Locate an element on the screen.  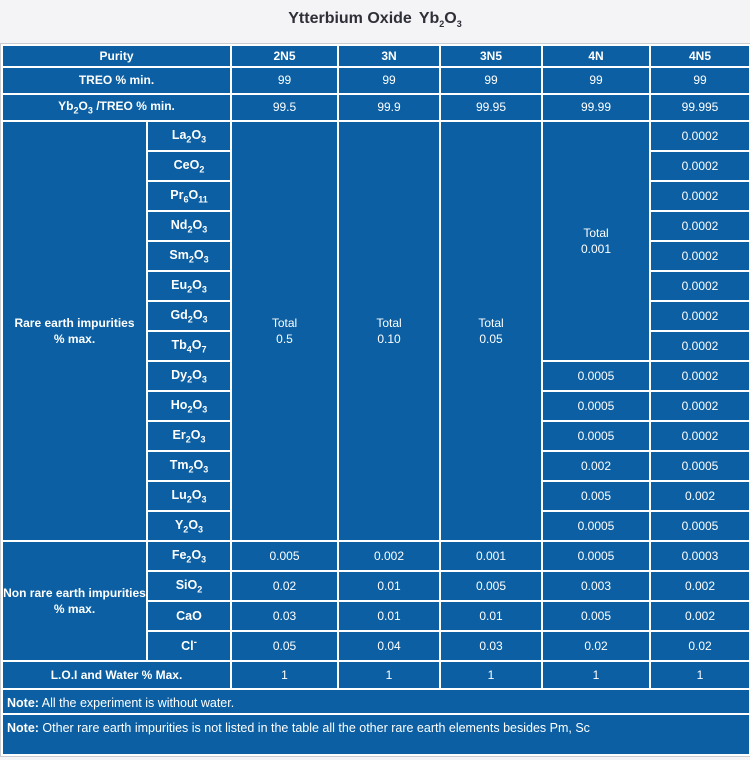
non-rare-earth-row: SiO2 0.02 0.01 0.005 0.003 0.002 is located at coordinates (376, 586).